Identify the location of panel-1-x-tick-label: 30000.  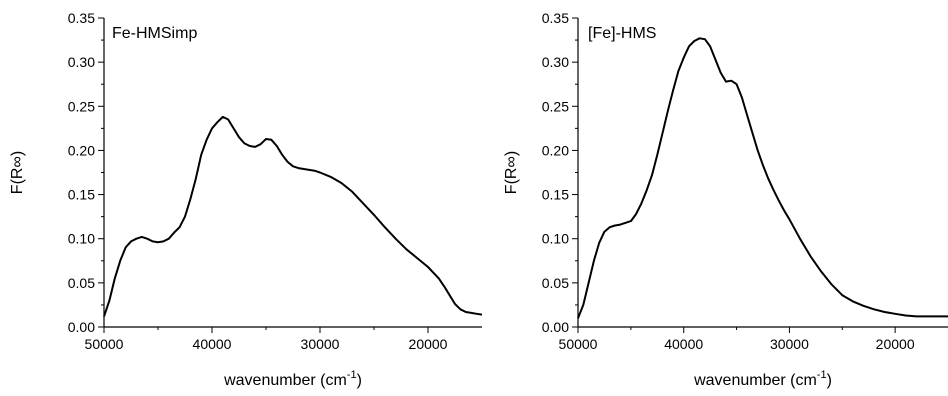
(320, 344).